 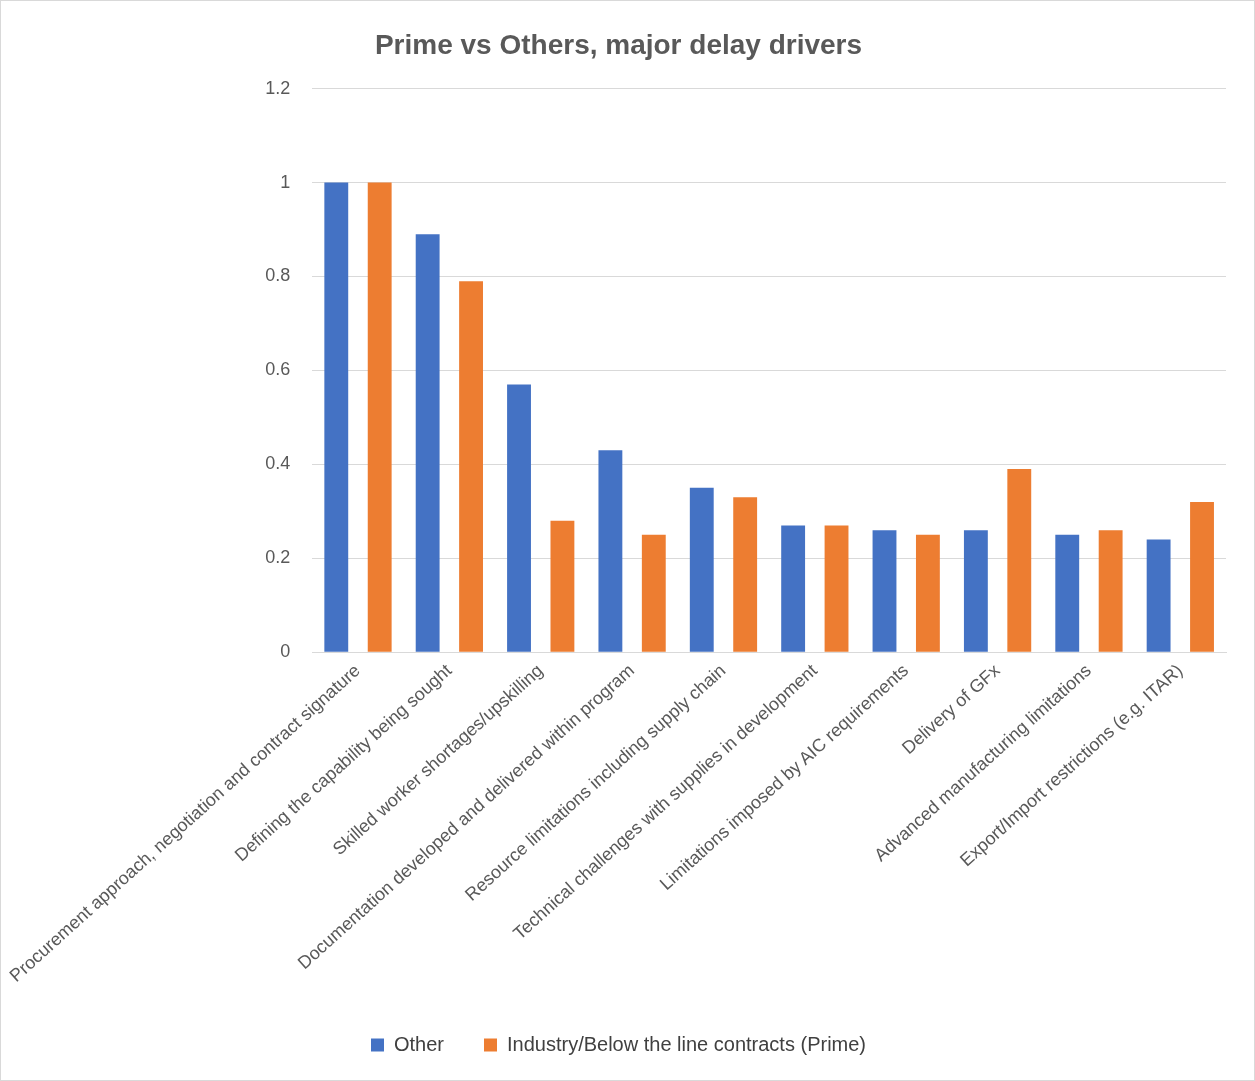 I want to click on y-tick-label: 1, so click(x=285, y=181).